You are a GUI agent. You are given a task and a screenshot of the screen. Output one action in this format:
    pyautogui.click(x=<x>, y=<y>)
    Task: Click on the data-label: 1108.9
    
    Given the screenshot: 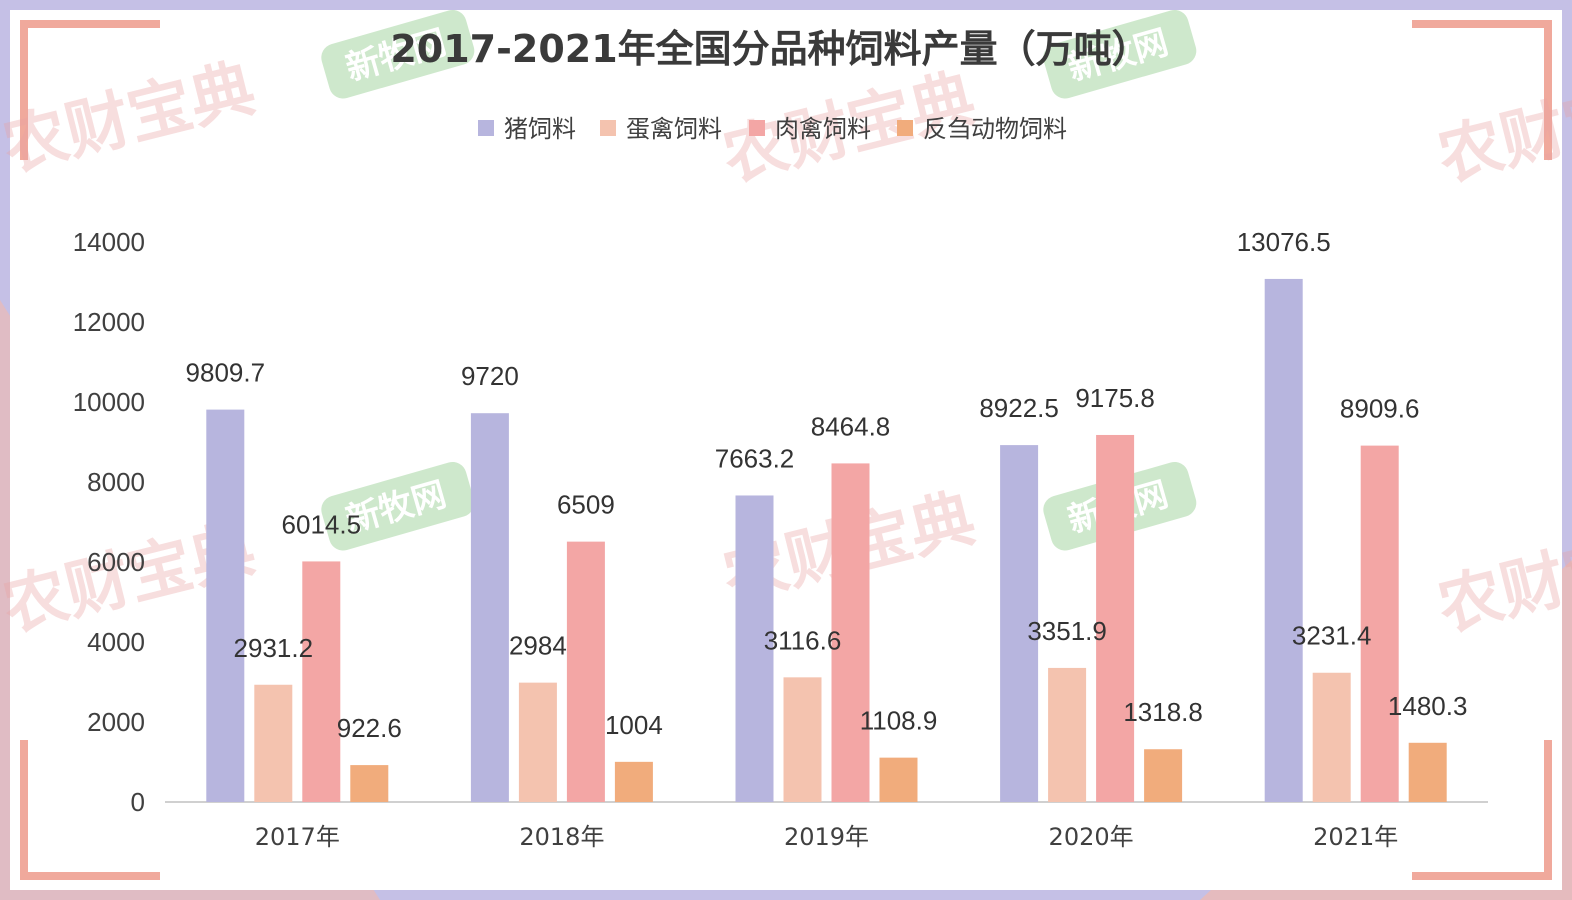 What is the action you would take?
    pyautogui.click(x=899, y=721)
    